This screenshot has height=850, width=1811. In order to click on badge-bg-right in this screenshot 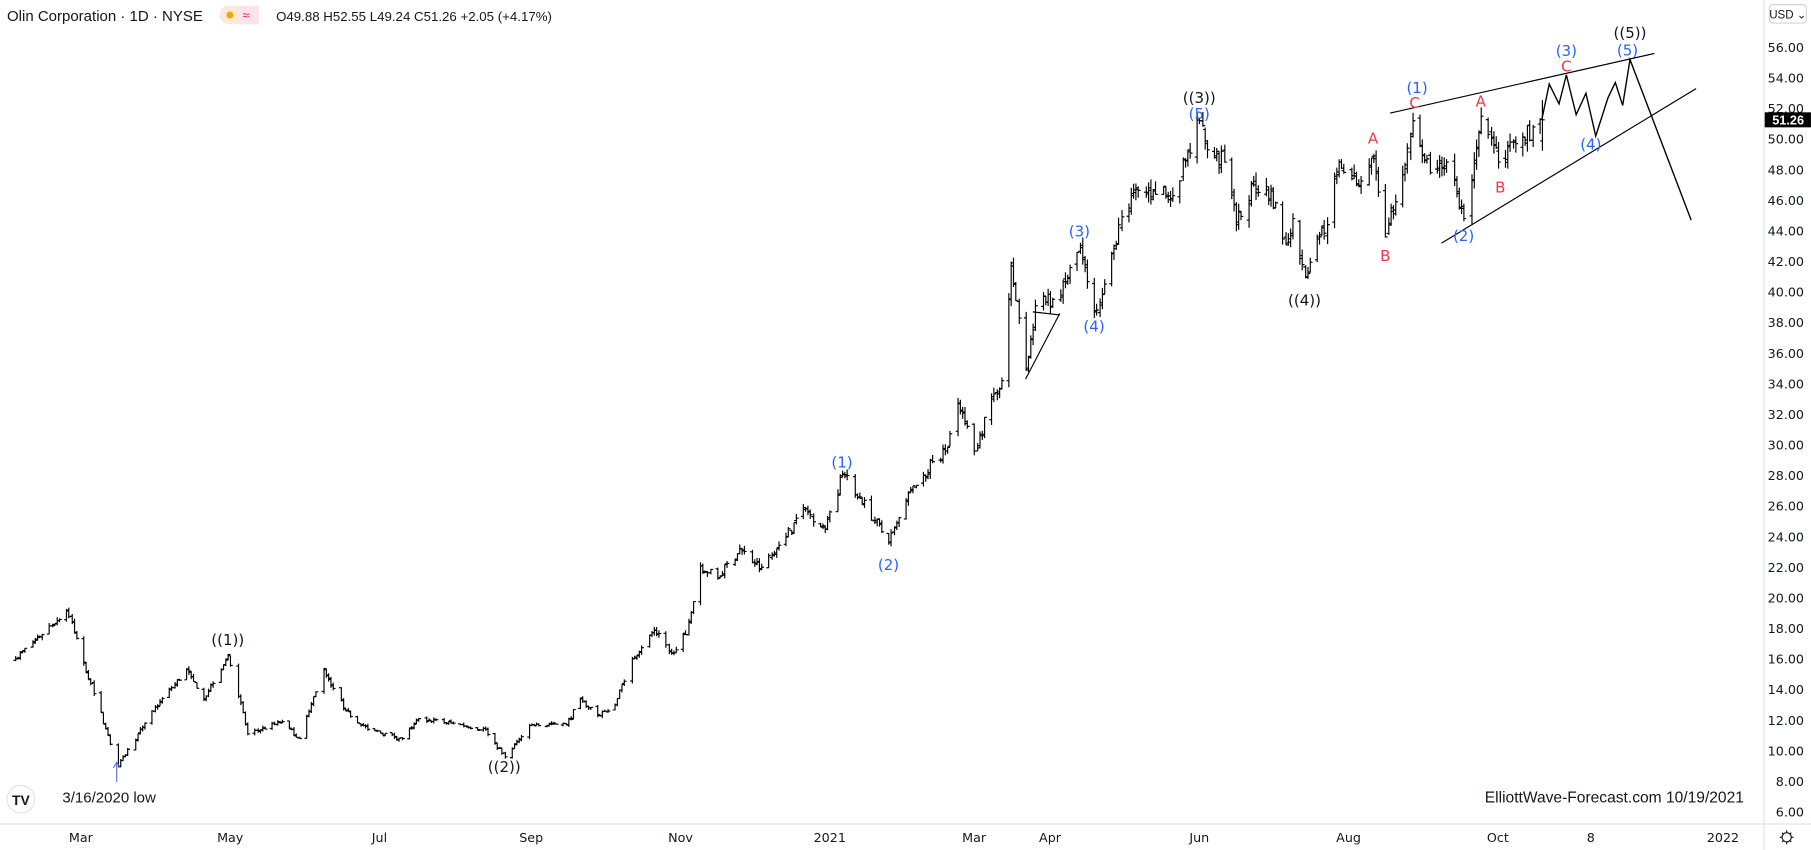, I will do `click(249, 15)`.